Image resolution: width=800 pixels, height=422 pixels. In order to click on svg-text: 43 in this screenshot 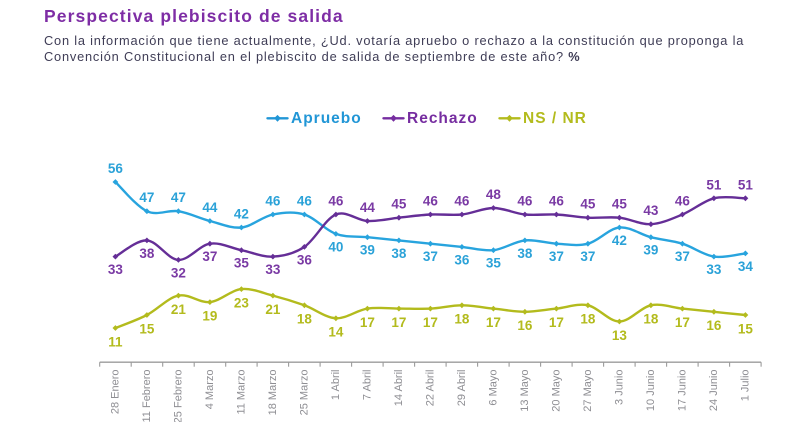, I will do `click(651, 210)`.